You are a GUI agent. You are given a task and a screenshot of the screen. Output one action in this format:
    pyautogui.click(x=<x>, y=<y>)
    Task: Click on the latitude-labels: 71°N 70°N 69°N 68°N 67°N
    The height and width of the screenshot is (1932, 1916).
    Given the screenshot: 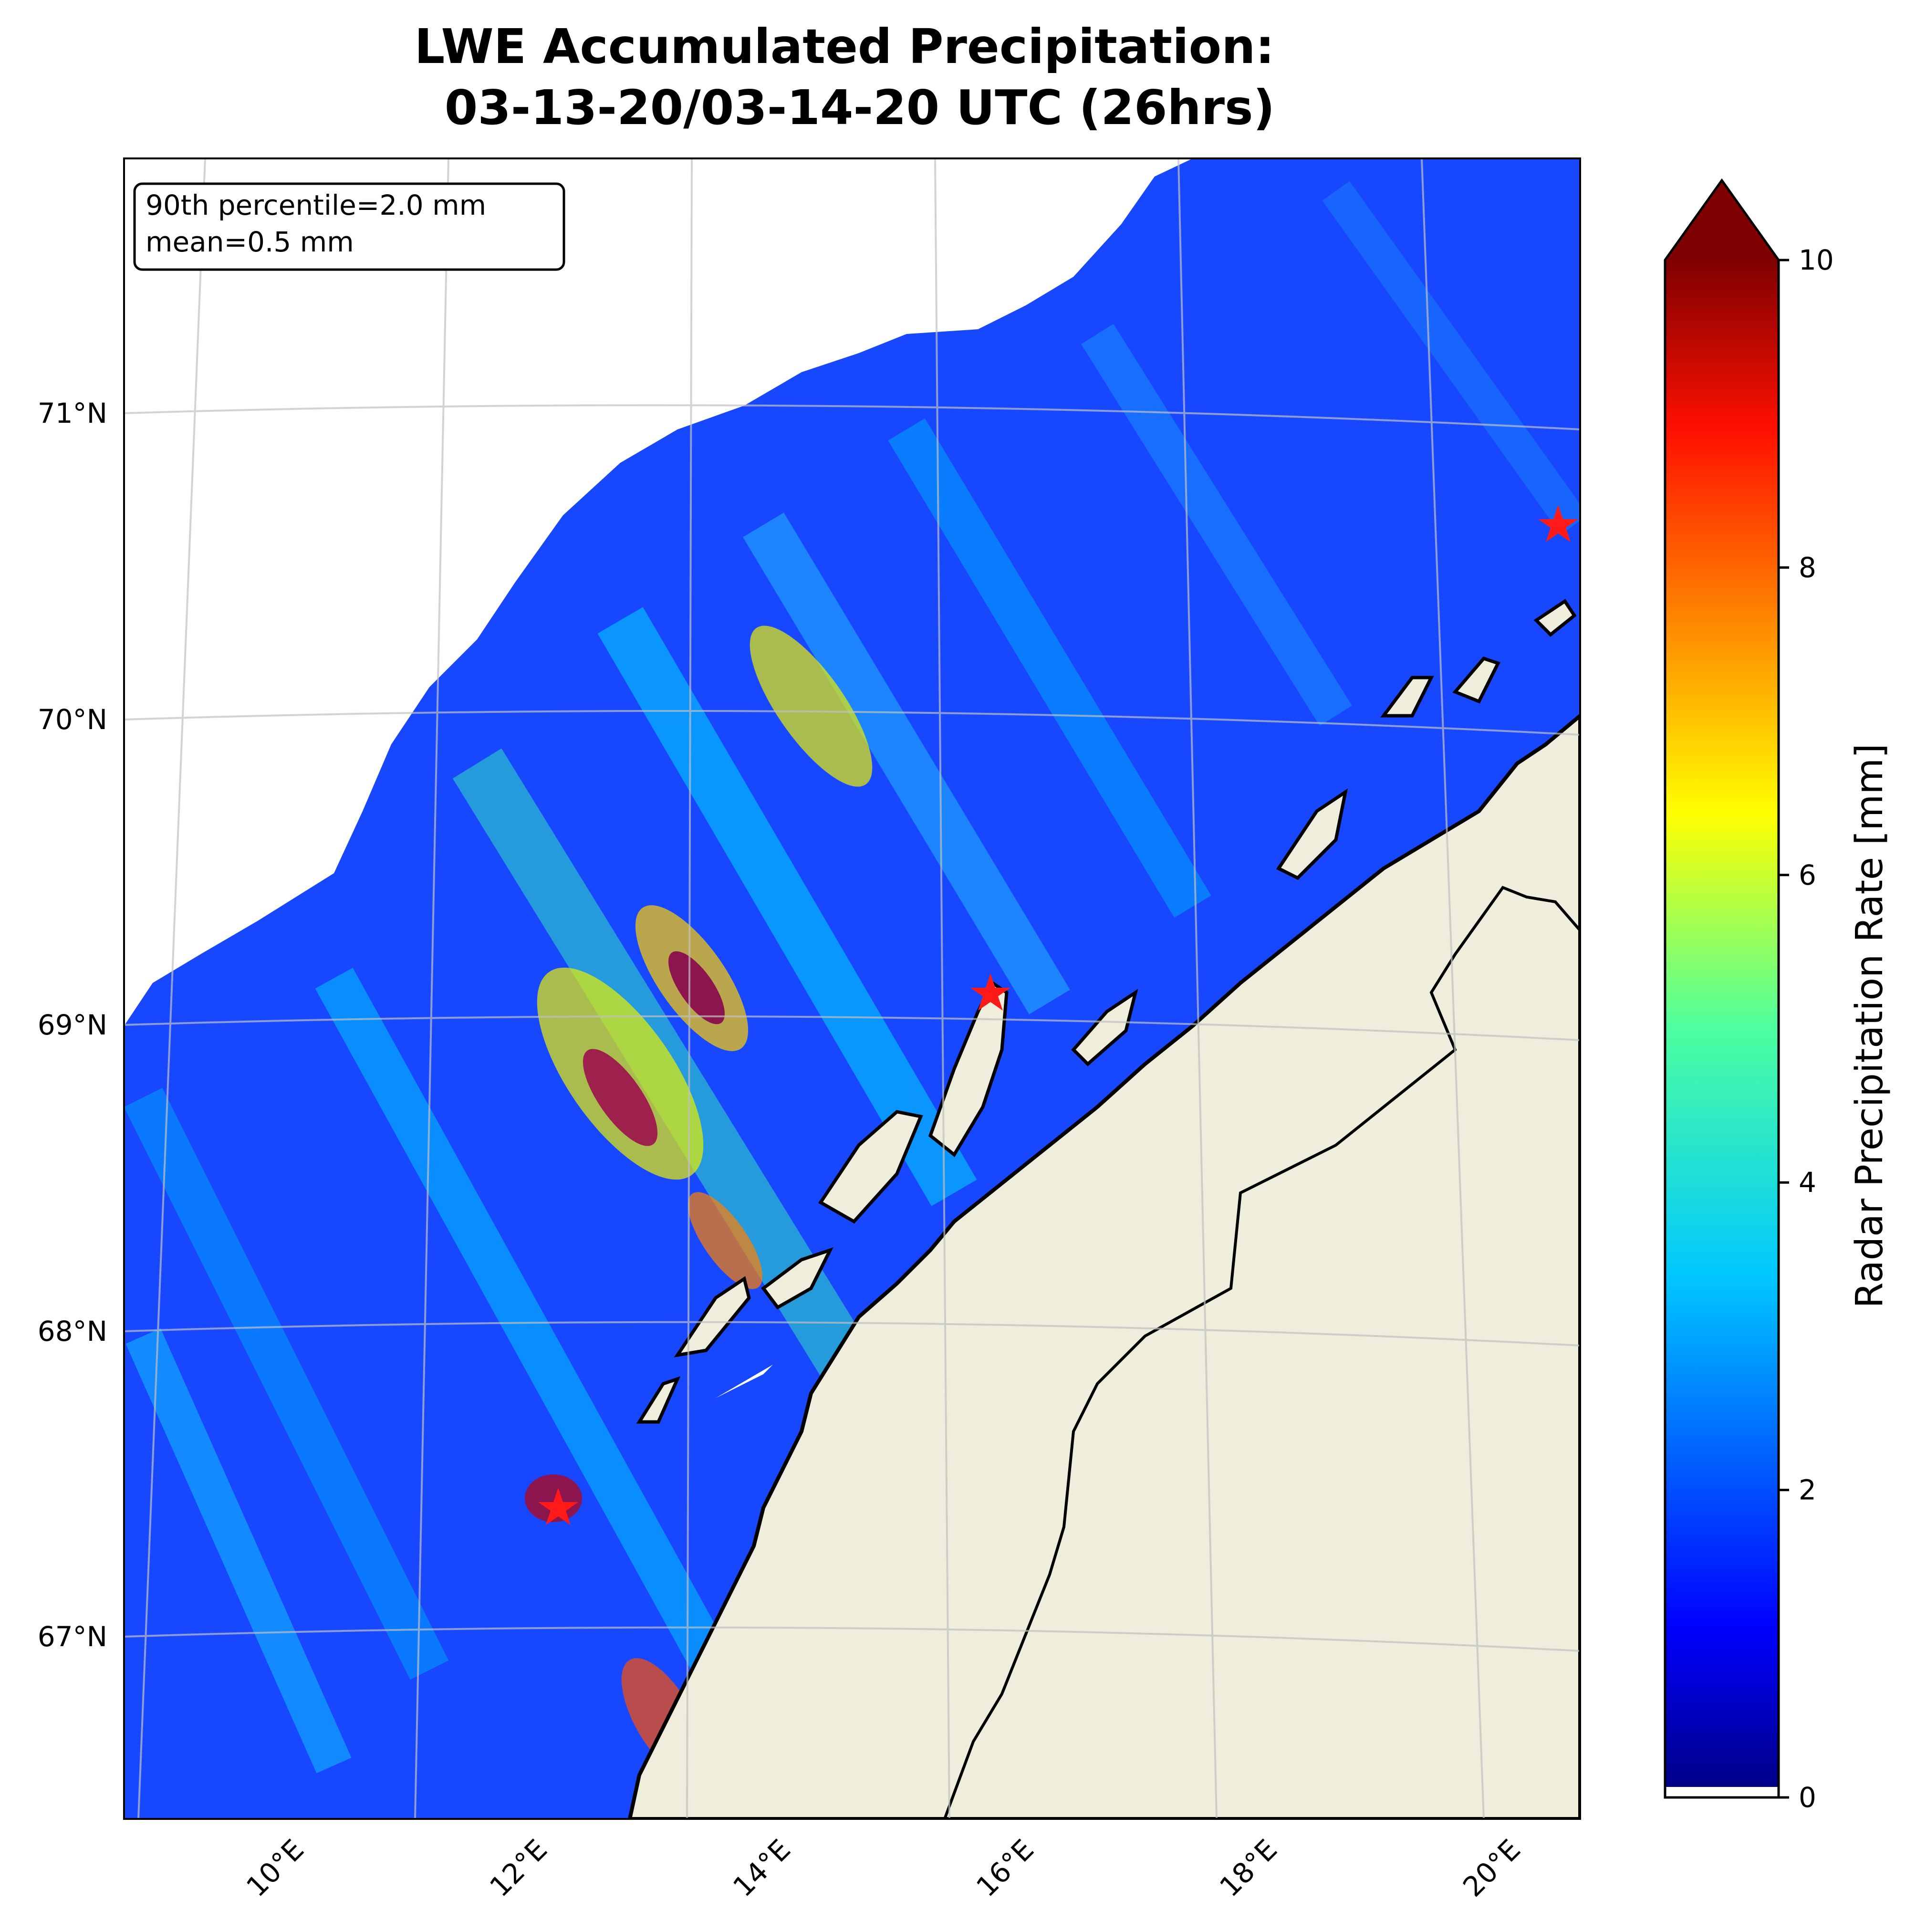 What is the action you would take?
    pyautogui.click(x=72, y=1025)
    